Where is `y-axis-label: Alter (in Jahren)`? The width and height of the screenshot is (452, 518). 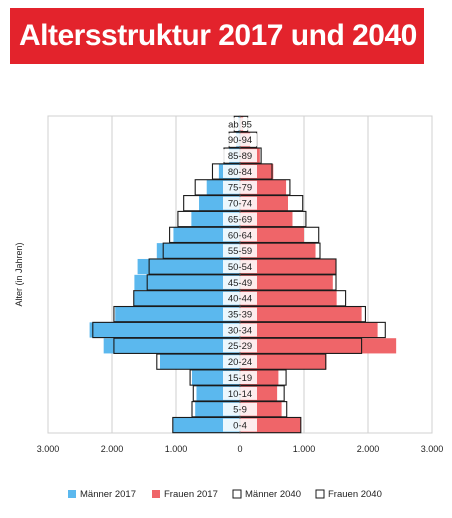 y-axis-label: Alter (in Jahren) is located at coordinates (19, 274).